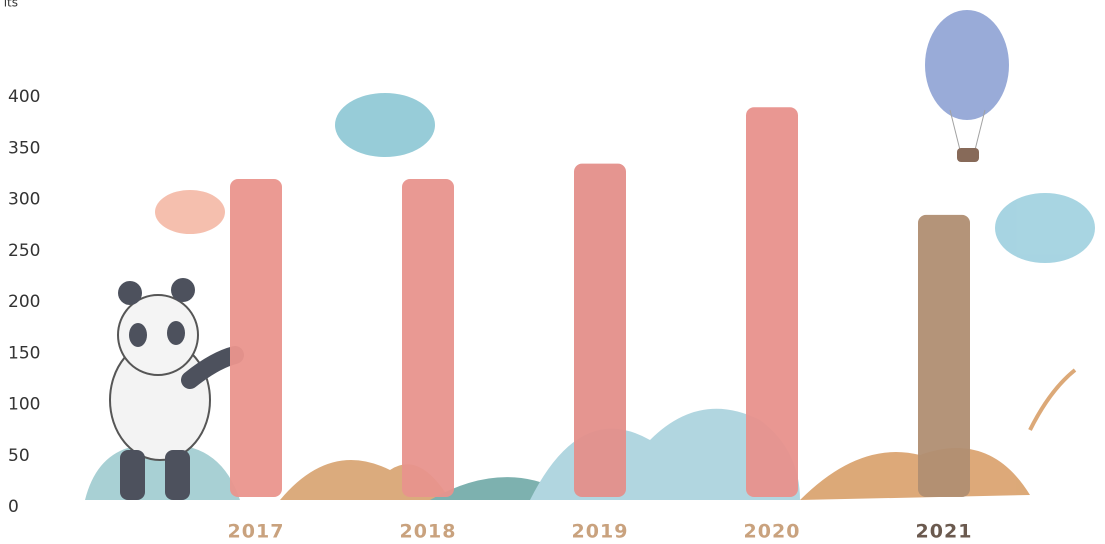 This screenshot has height=544, width=1105. I want to click on y-tick-label: 400, so click(24, 97).